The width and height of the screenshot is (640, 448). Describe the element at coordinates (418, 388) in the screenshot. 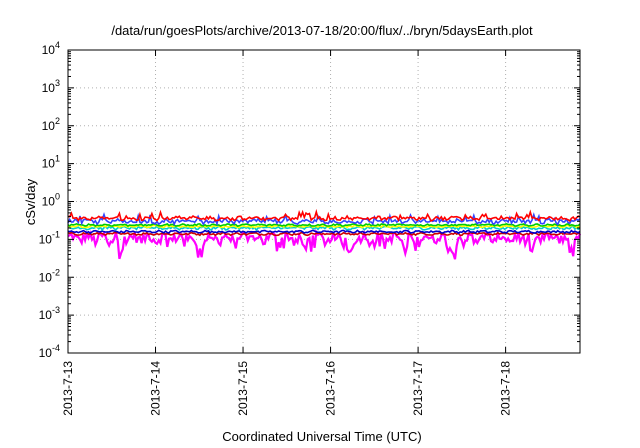

I see `x-tick-label: 2013-7-17` at that location.